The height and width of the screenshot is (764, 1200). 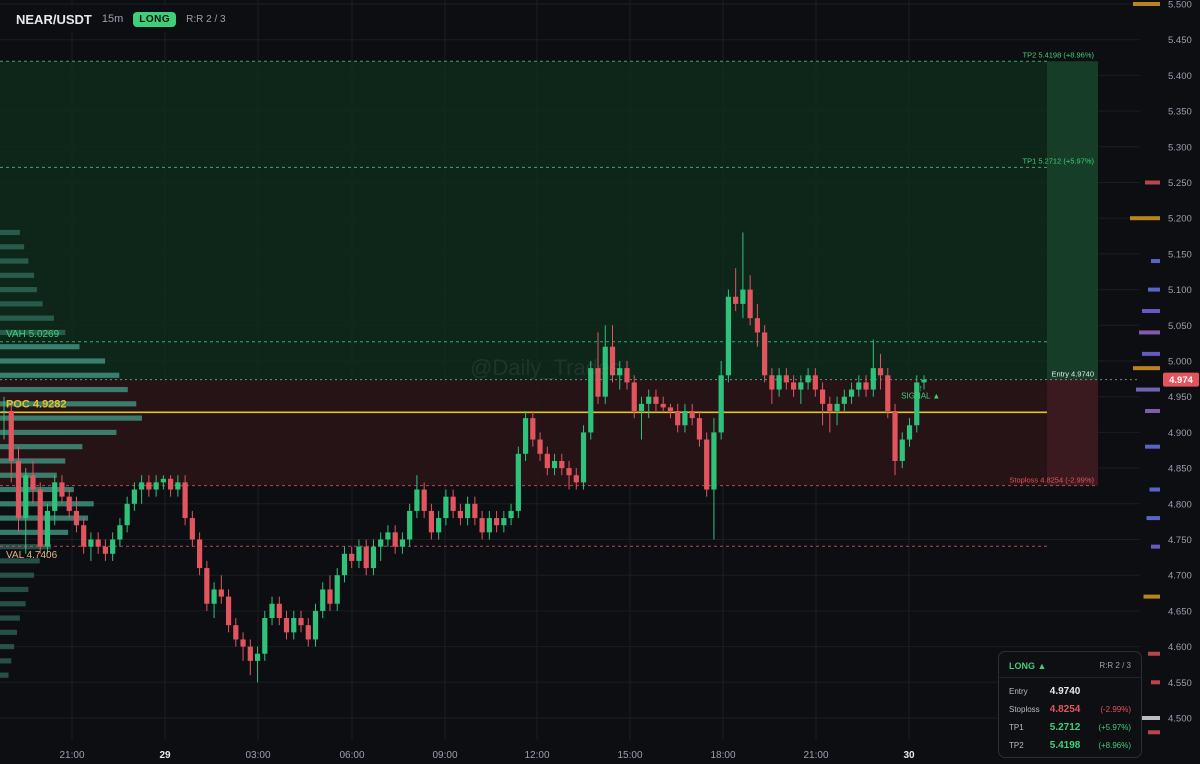 I want to click on poc-label: POC 4.9282, so click(x=36, y=404).